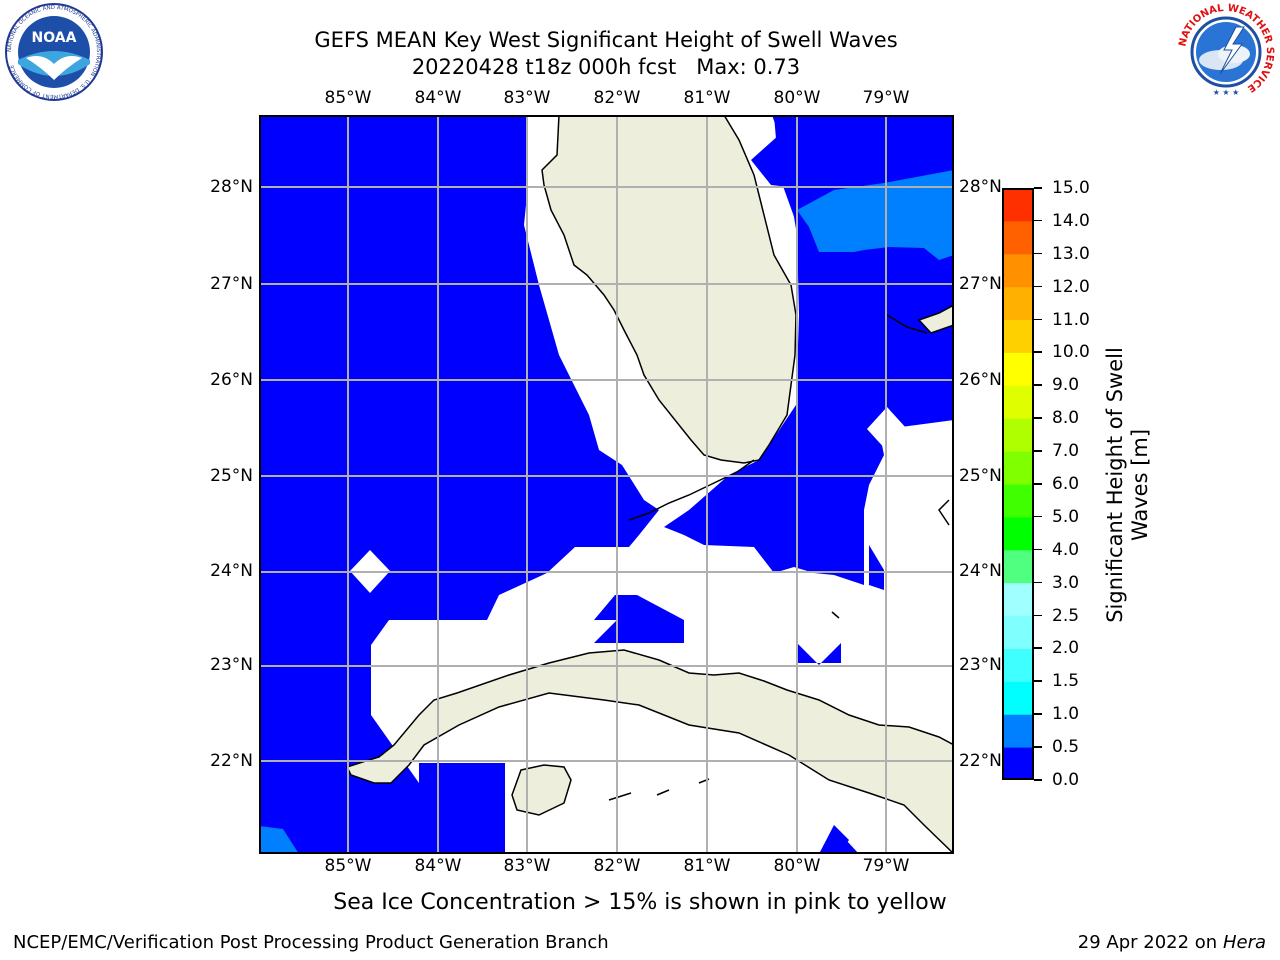  I want to click on lon-label-bottom: 85°W, so click(348, 866).